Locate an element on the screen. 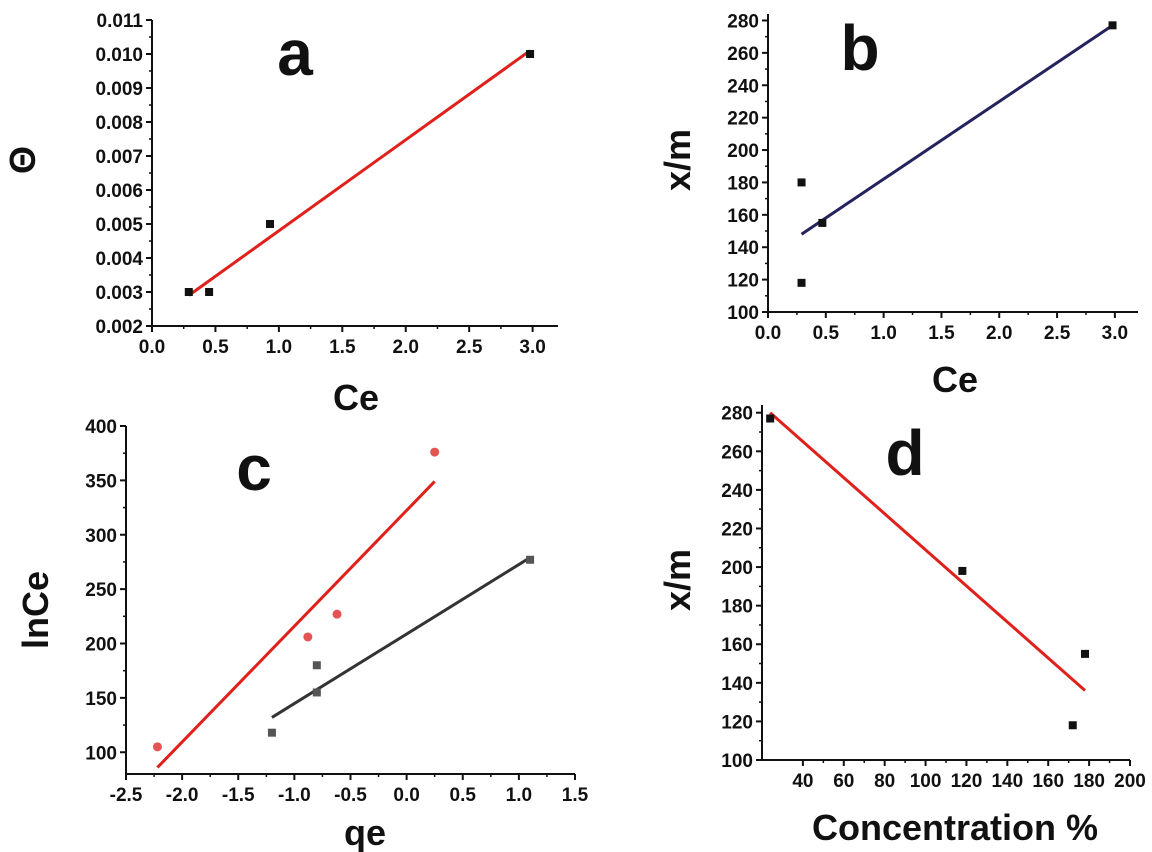  x-tick-label: -0.5 is located at coordinates (350, 795).